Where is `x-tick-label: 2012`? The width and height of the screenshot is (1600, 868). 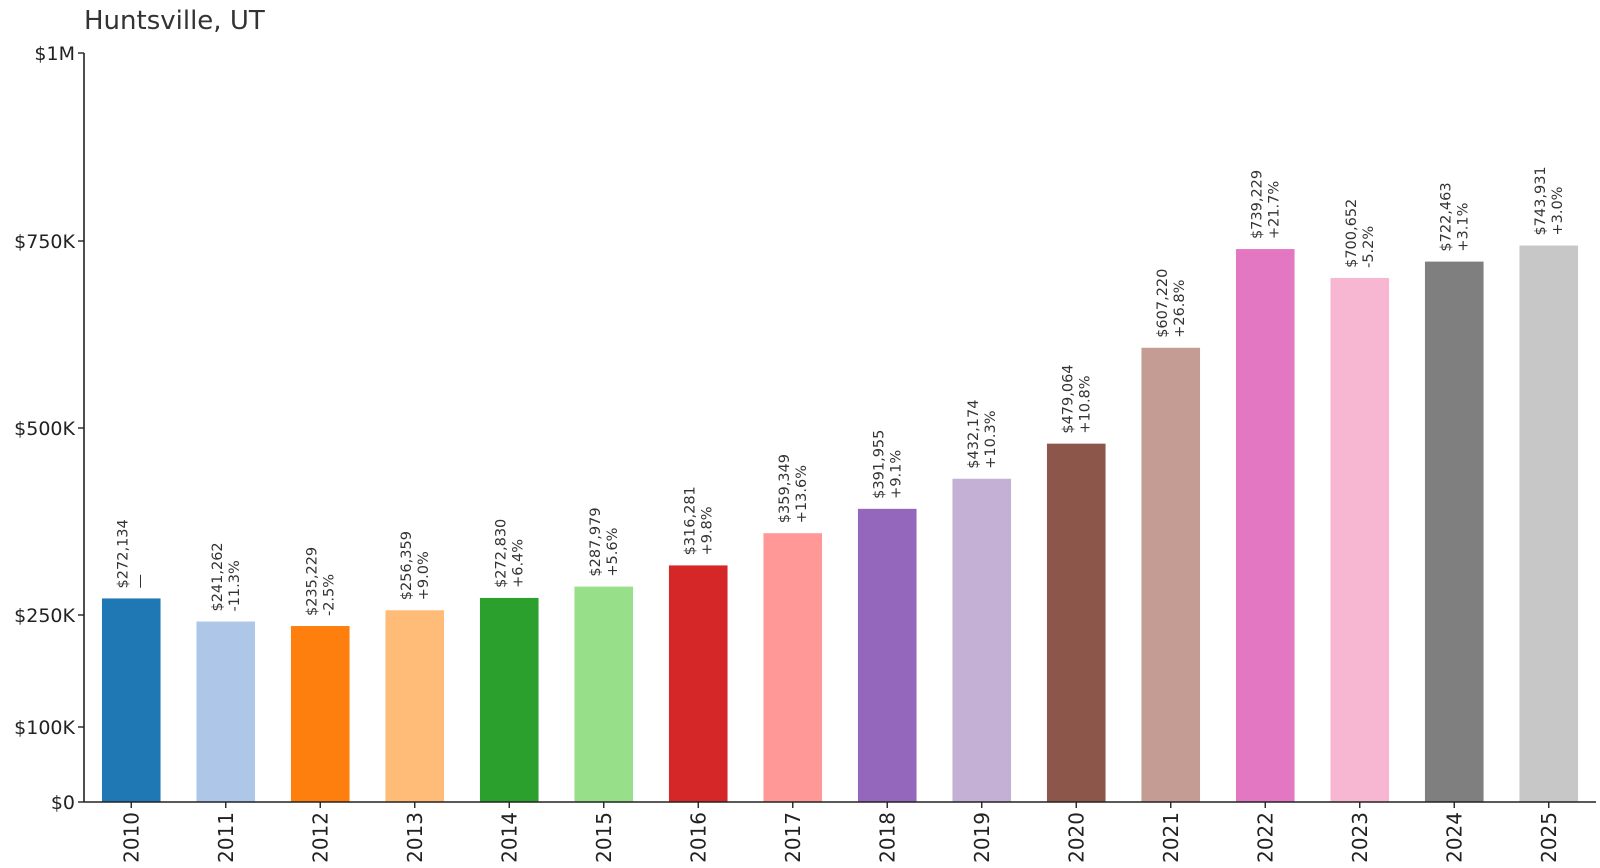 x-tick-label: 2012 is located at coordinates (320, 837).